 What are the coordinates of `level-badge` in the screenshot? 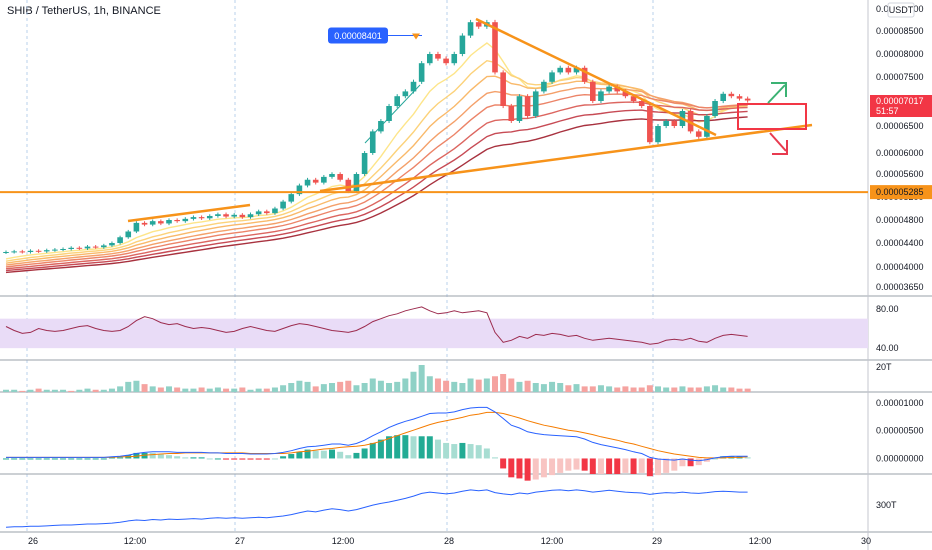 It's located at (901, 192).